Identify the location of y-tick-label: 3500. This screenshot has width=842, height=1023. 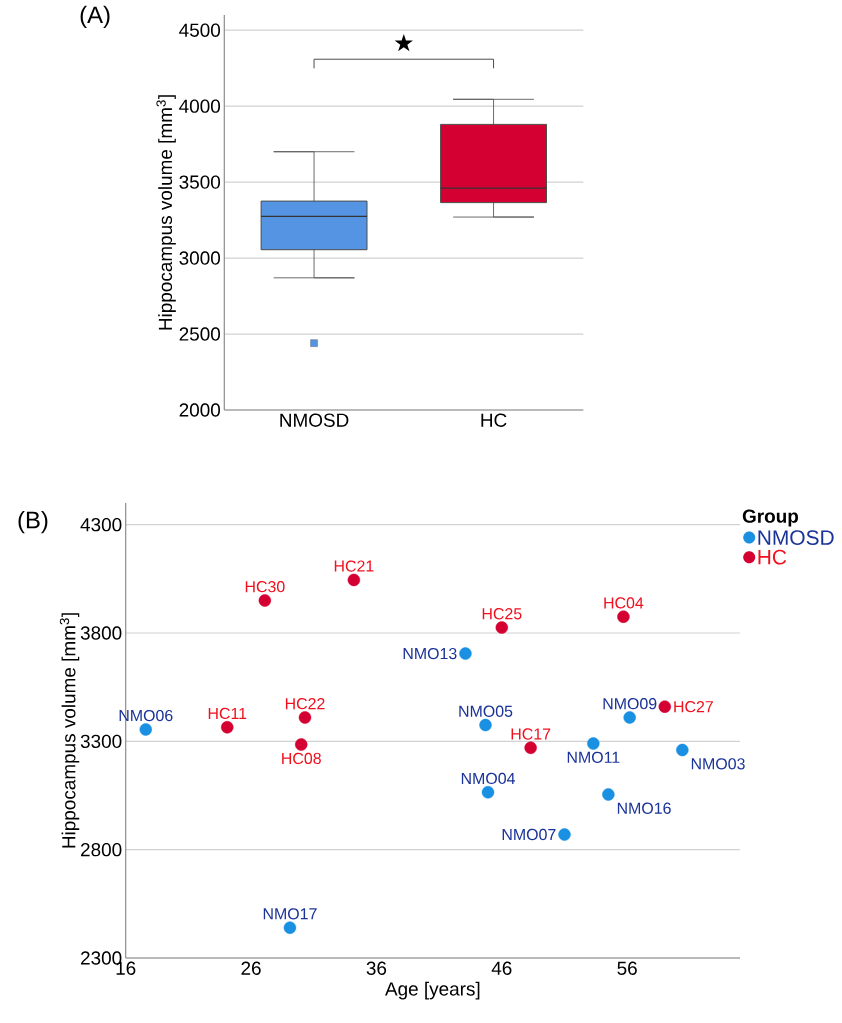
(200, 182).